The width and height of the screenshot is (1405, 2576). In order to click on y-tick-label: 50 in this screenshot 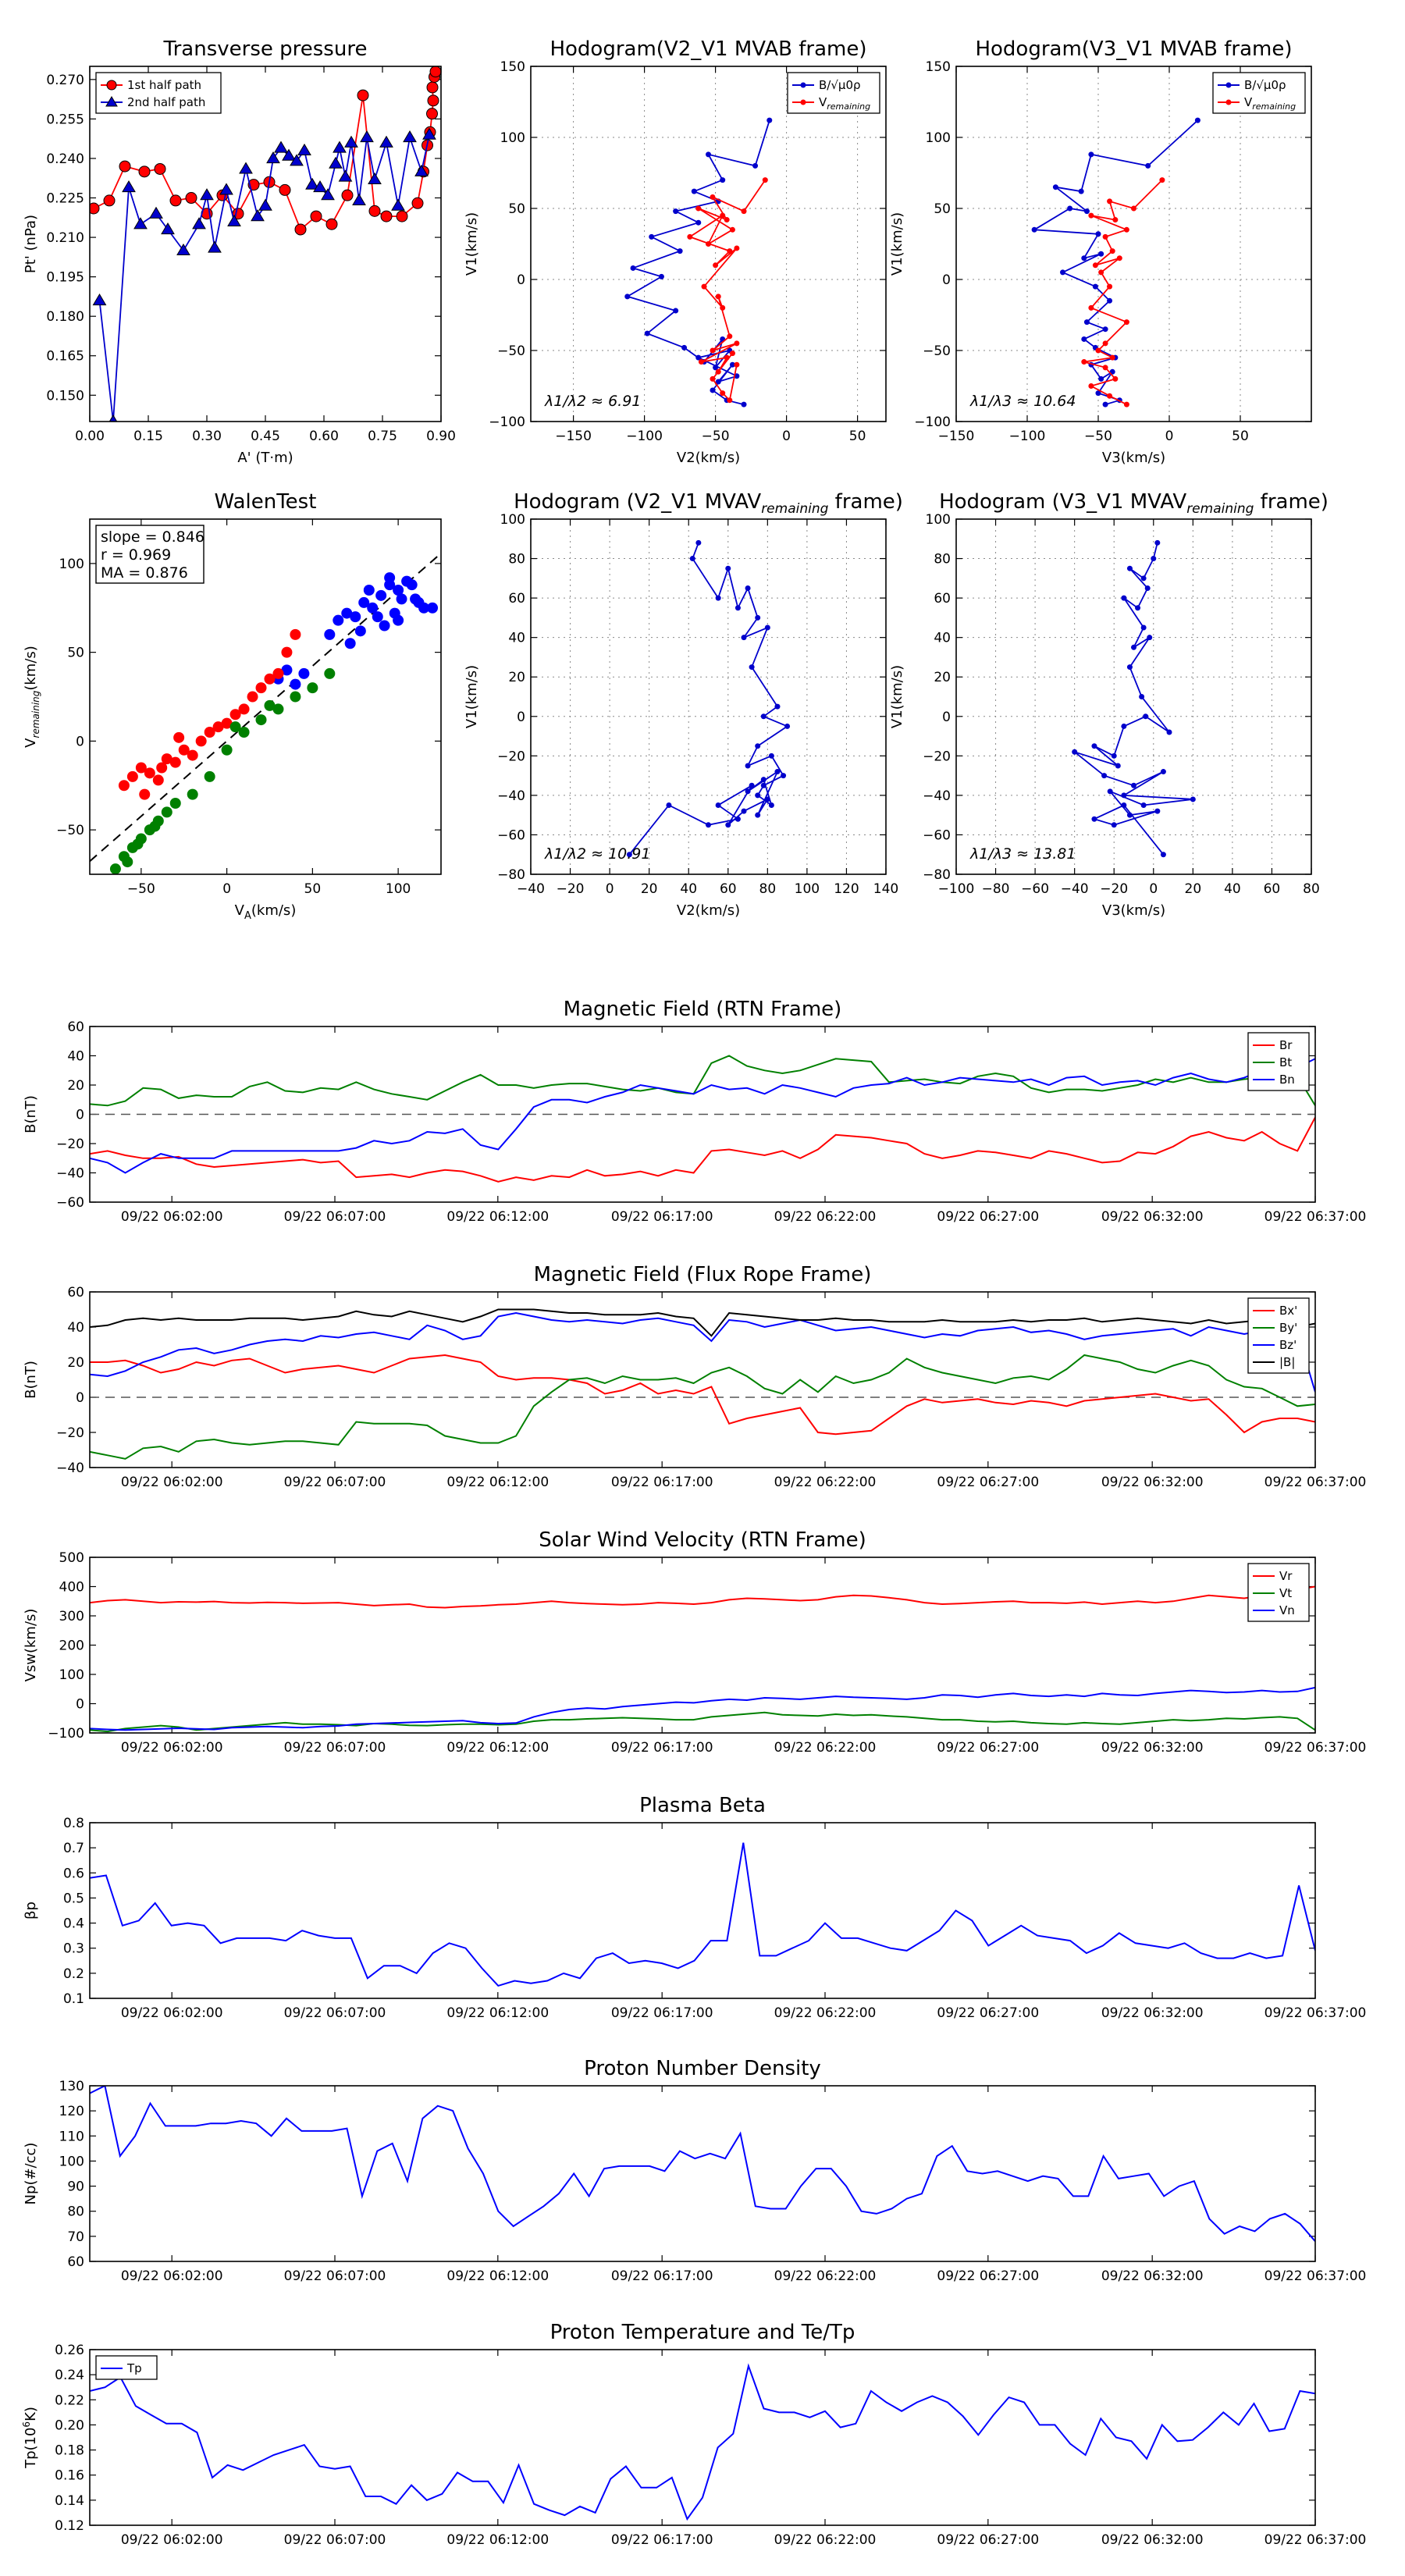, I will do `click(943, 209)`.